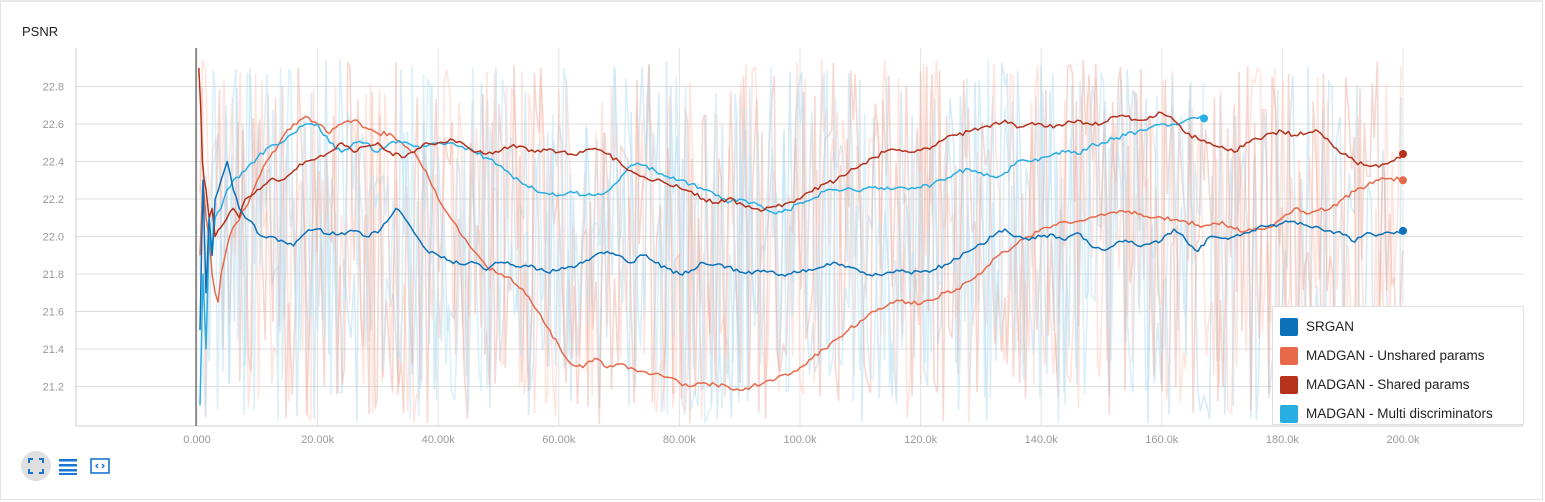 The width and height of the screenshot is (1545, 502). What do you see at coordinates (53, 88) in the screenshot?
I see `y-tick-label: 22.8` at bounding box center [53, 88].